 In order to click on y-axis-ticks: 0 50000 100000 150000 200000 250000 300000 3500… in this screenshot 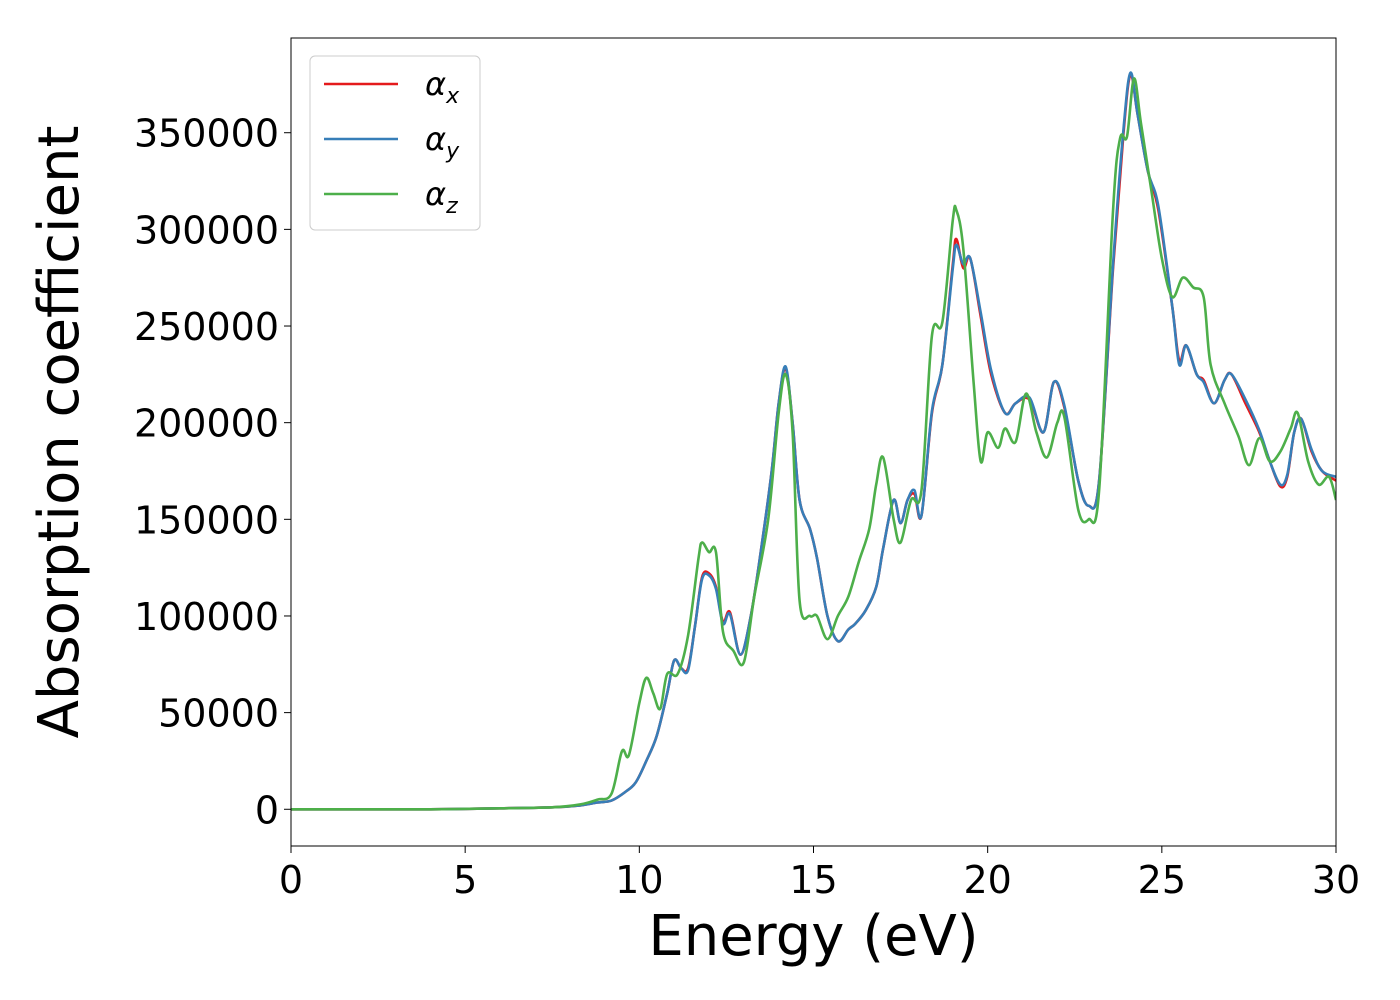, I will do `click(212, 472)`.